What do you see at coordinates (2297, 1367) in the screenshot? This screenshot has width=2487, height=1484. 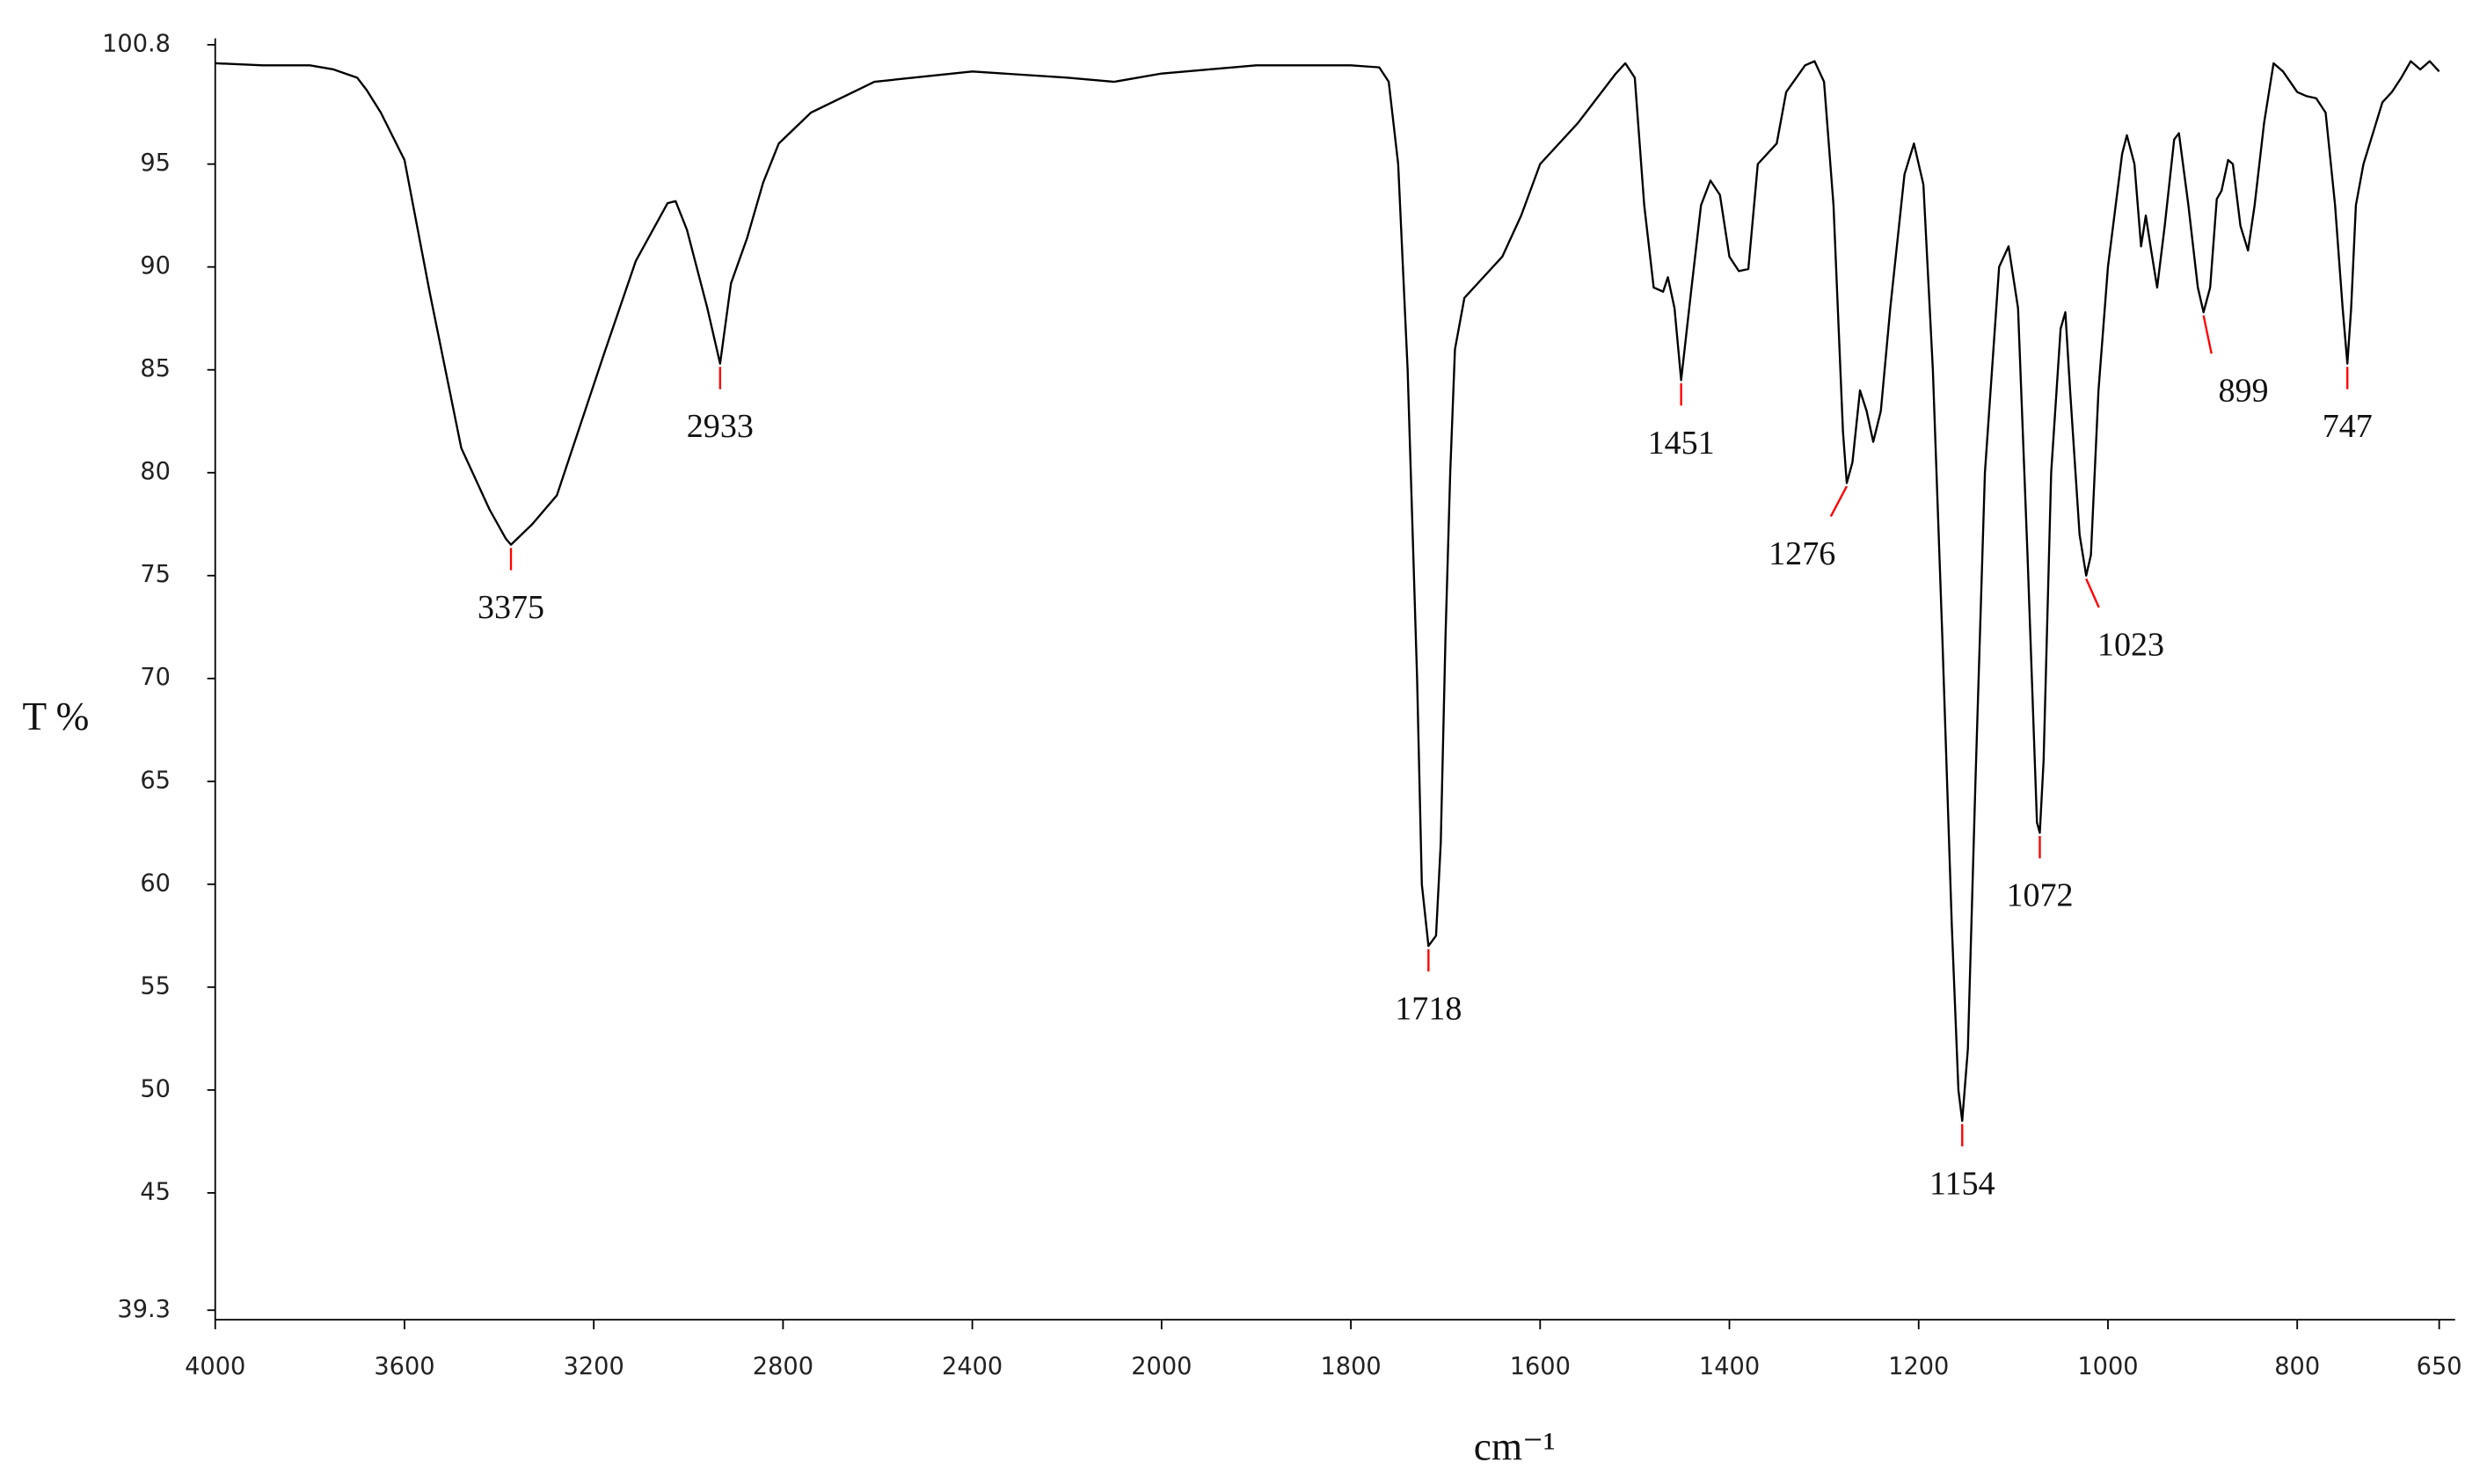 I see `x-tick-label: 800` at bounding box center [2297, 1367].